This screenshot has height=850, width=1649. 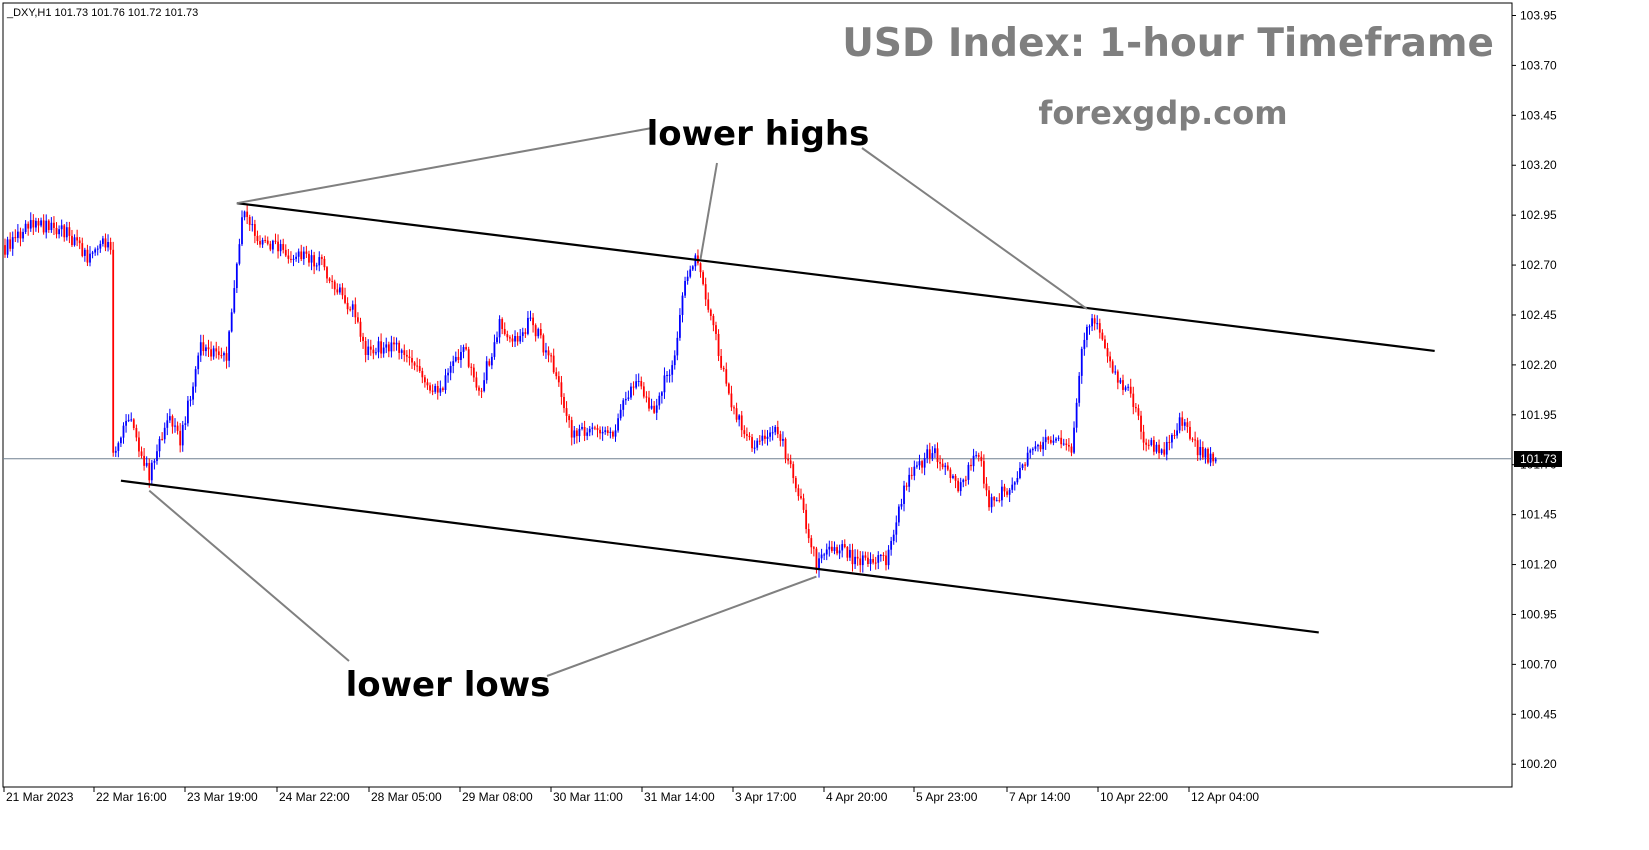 I want to click on current-price-label-bg, so click(x=1538, y=459).